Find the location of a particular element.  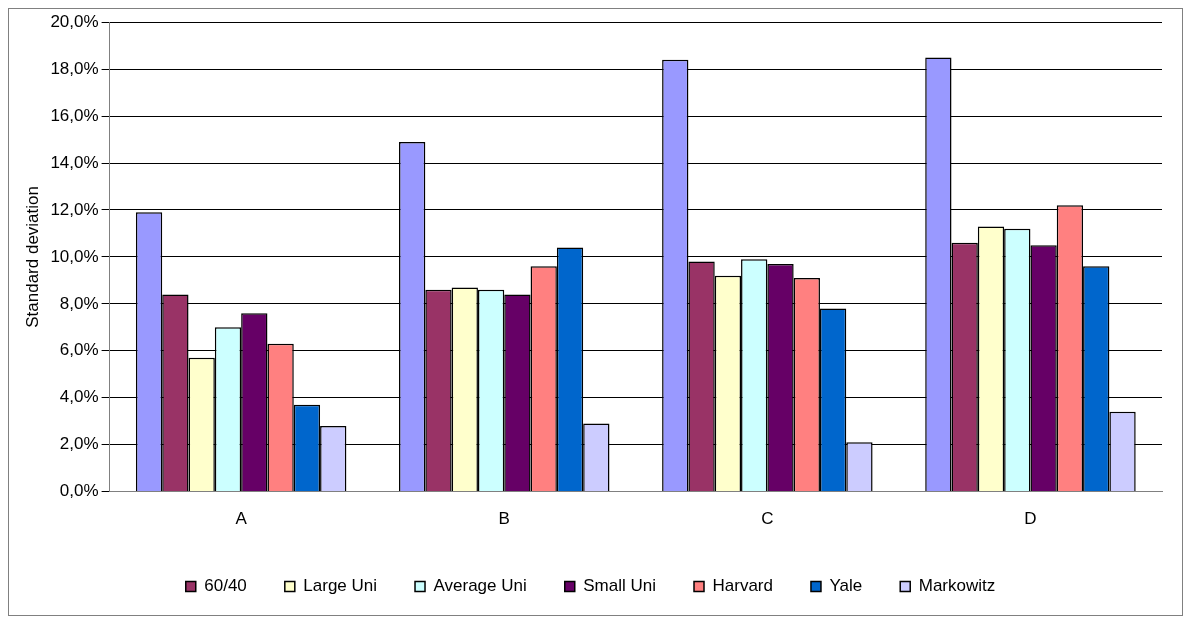

y-tick-label: 0,0% is located at coordinates (79, 491).